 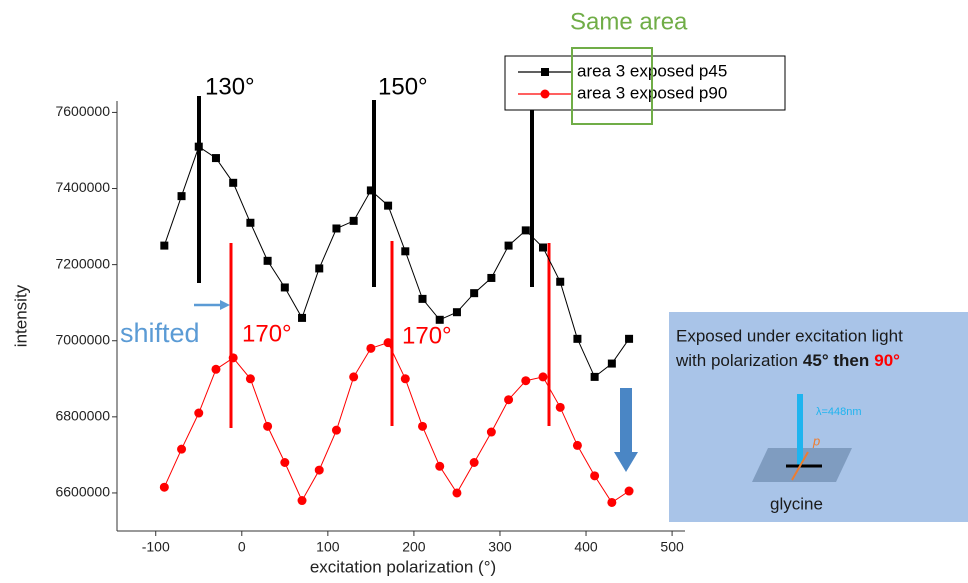 I want to click on x-tick-label: 100, so click(x=328, y=547).